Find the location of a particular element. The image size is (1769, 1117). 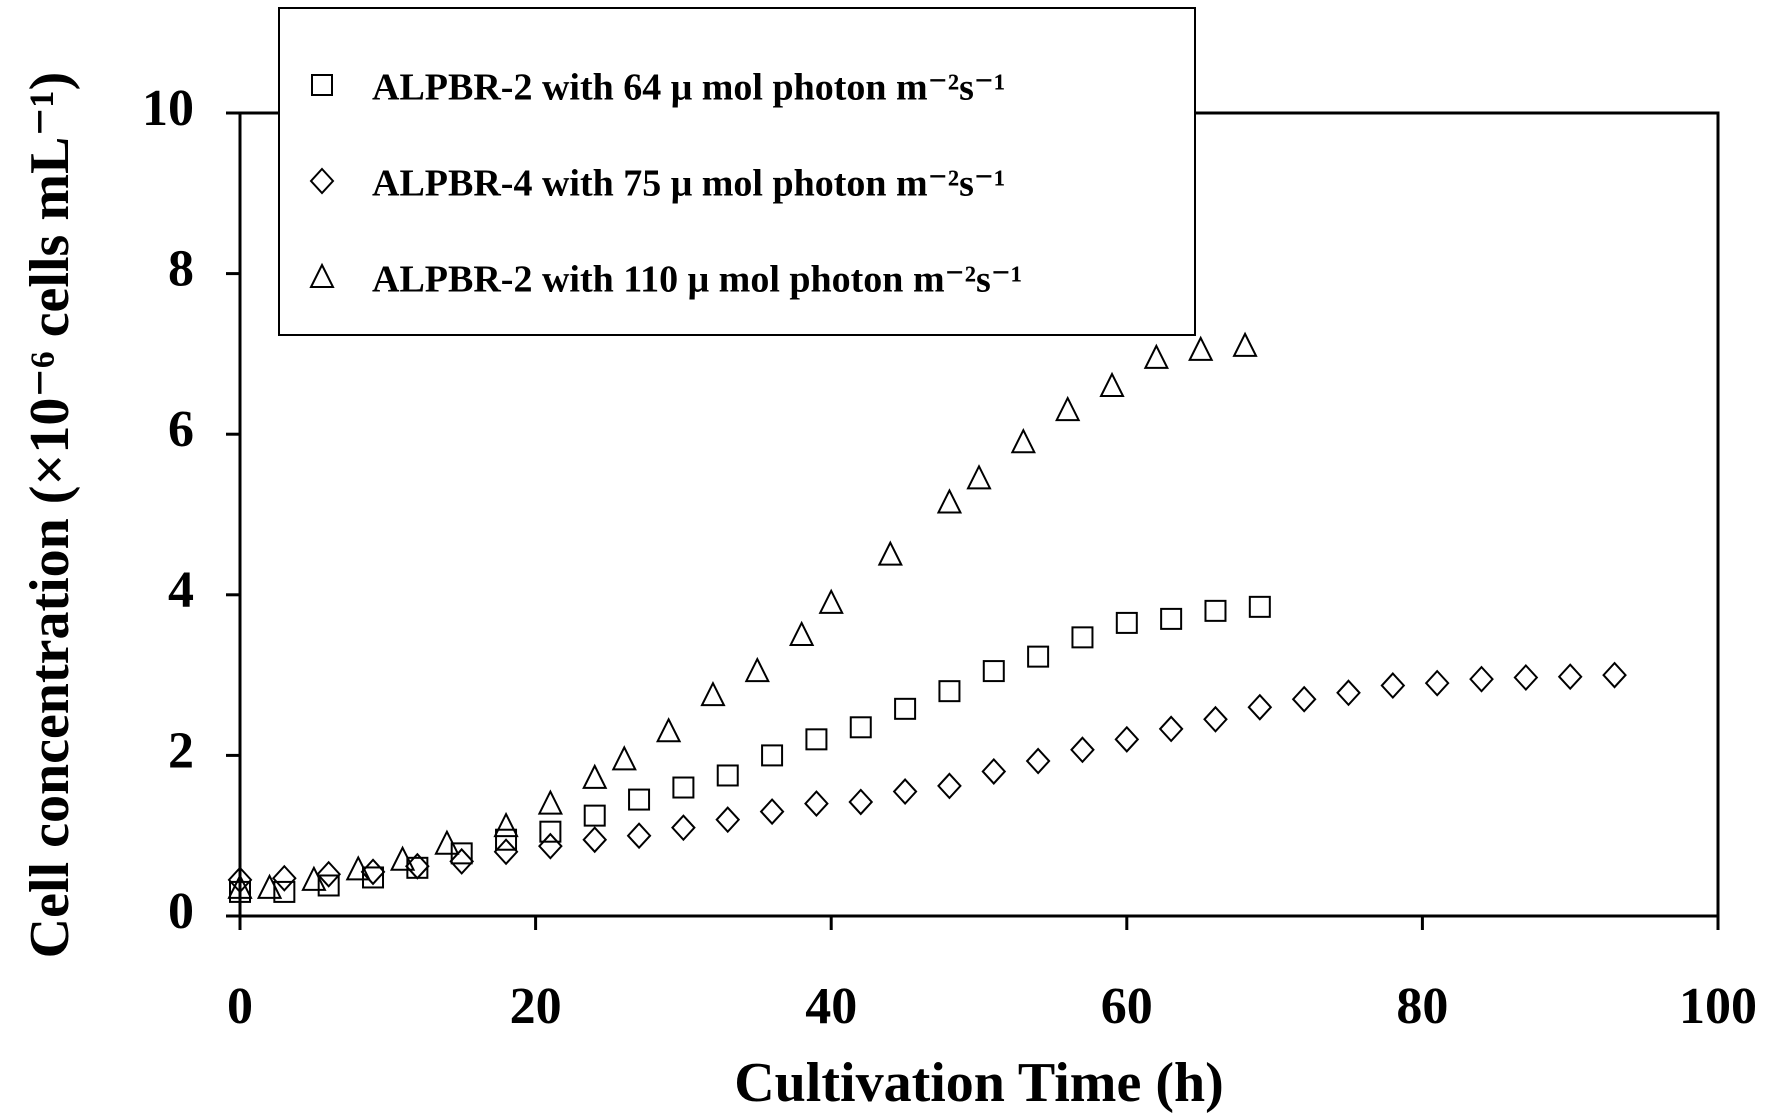

x-tick-label: 0 is located at coordinates (240, 1006).